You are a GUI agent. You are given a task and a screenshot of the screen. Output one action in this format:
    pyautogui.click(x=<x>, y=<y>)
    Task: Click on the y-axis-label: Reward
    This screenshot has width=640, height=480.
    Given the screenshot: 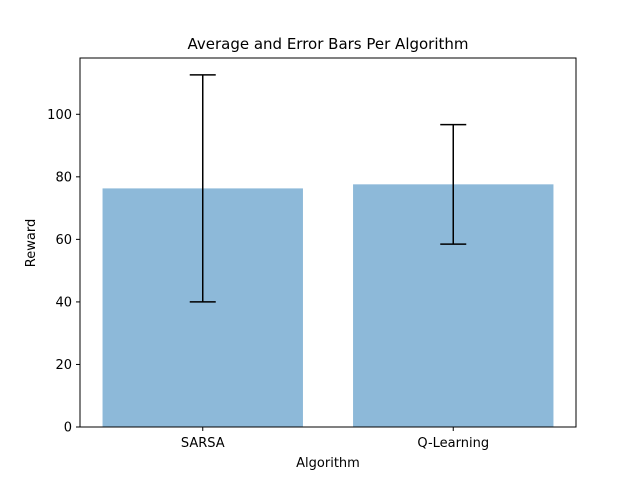 What is the action you would take?
    pyautogui.click(x=31, y=243)
    